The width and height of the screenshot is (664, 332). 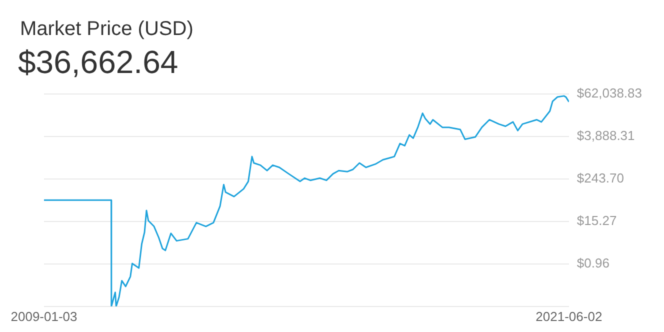 What do you see at coordinates (98, 62) in the screenshot?
I see `chart-subtitle: $36,662.64` at bounding box center [98, 62].